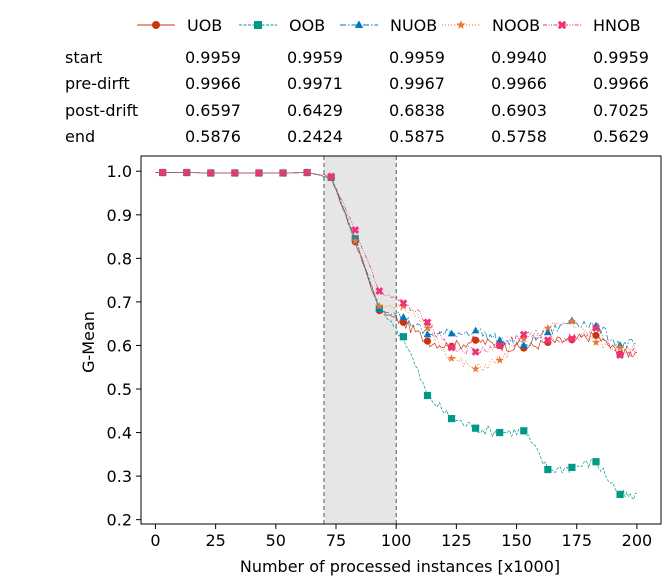  Describe the element at coordinates (360, 340) in the screenshot. I see `drift-region` at that location.